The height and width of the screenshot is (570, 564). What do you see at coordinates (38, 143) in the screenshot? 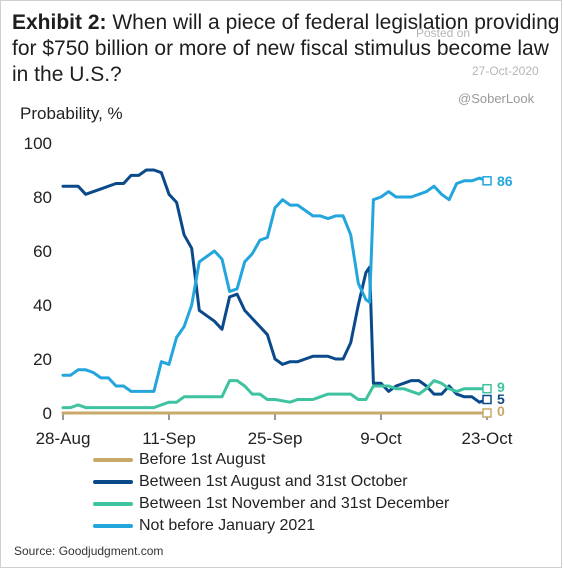
I see `y-tick-label: 100` at bounding box center [38, 143].